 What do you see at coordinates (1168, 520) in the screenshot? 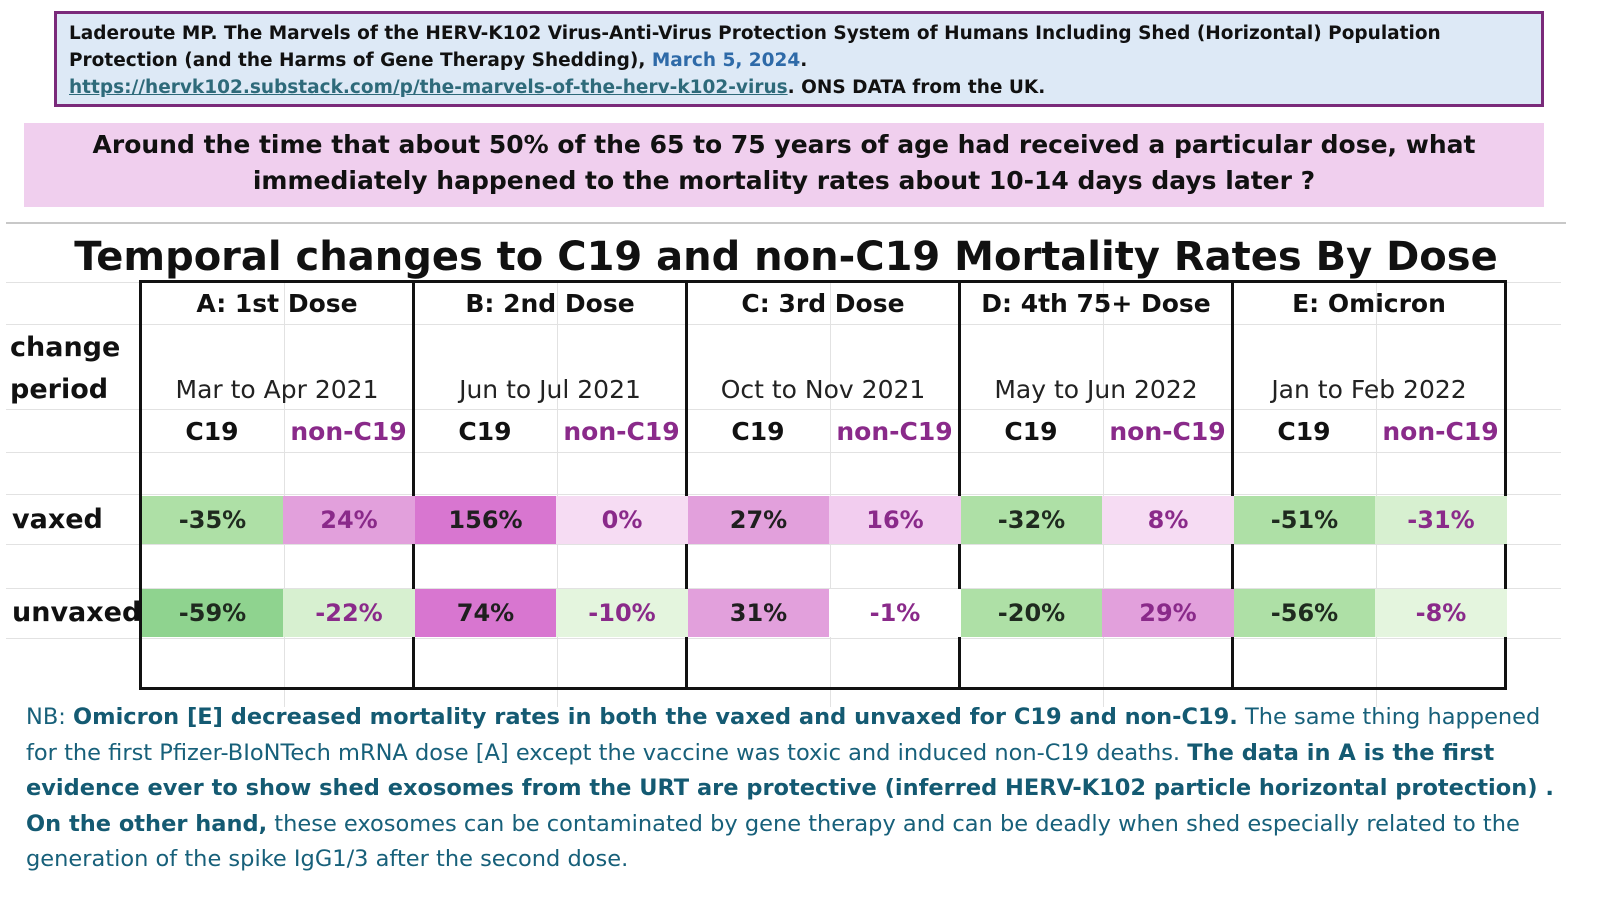
I see `cell-d-vaxed-non-c19: 8%` at bounding box center [1168, 520].